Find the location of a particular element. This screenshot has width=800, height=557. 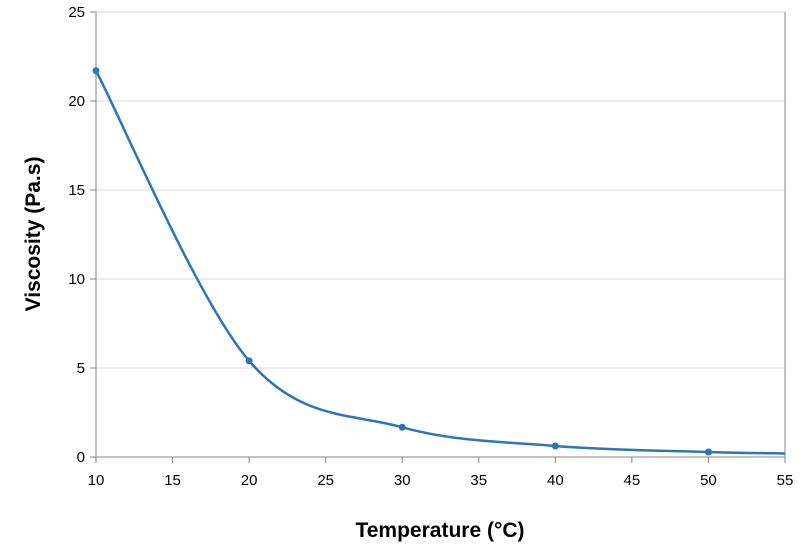

y-tick-label: 15 is located at coordinates (76, 190).